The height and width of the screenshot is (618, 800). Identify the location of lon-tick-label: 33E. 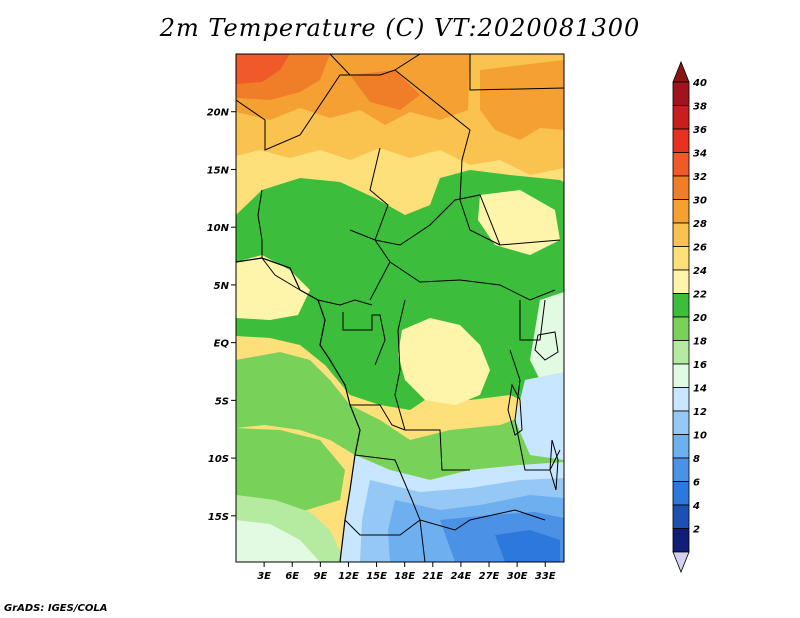
(545, 576).